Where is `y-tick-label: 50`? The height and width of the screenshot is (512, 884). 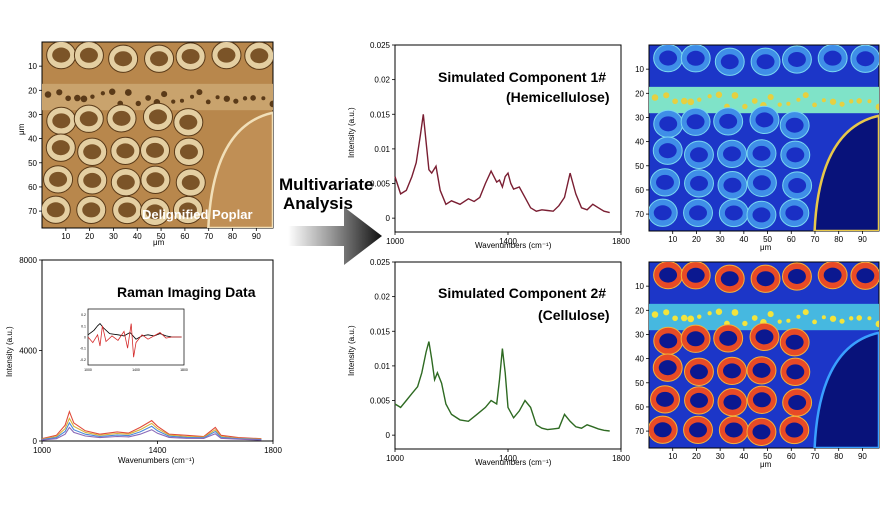
y-tick-label: 50 is located at coordinates (639, 383).